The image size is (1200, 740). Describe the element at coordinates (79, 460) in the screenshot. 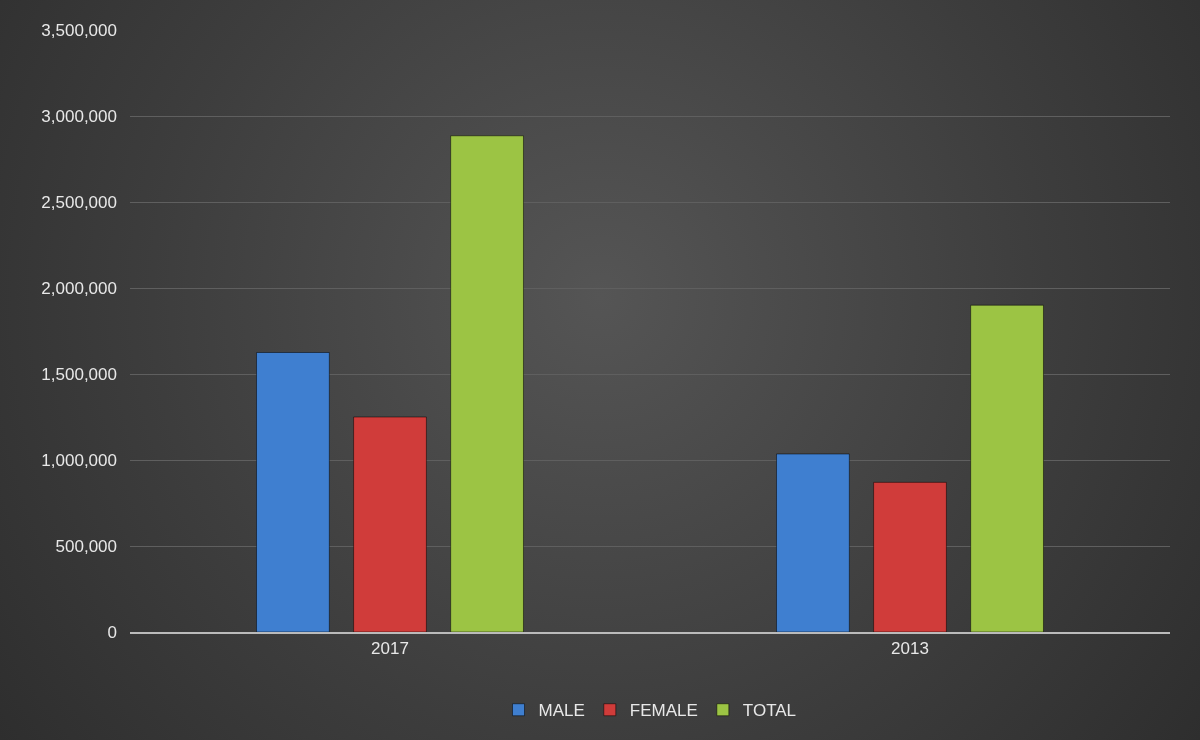

I see `y-tick-label: 1,000,000` at that location.